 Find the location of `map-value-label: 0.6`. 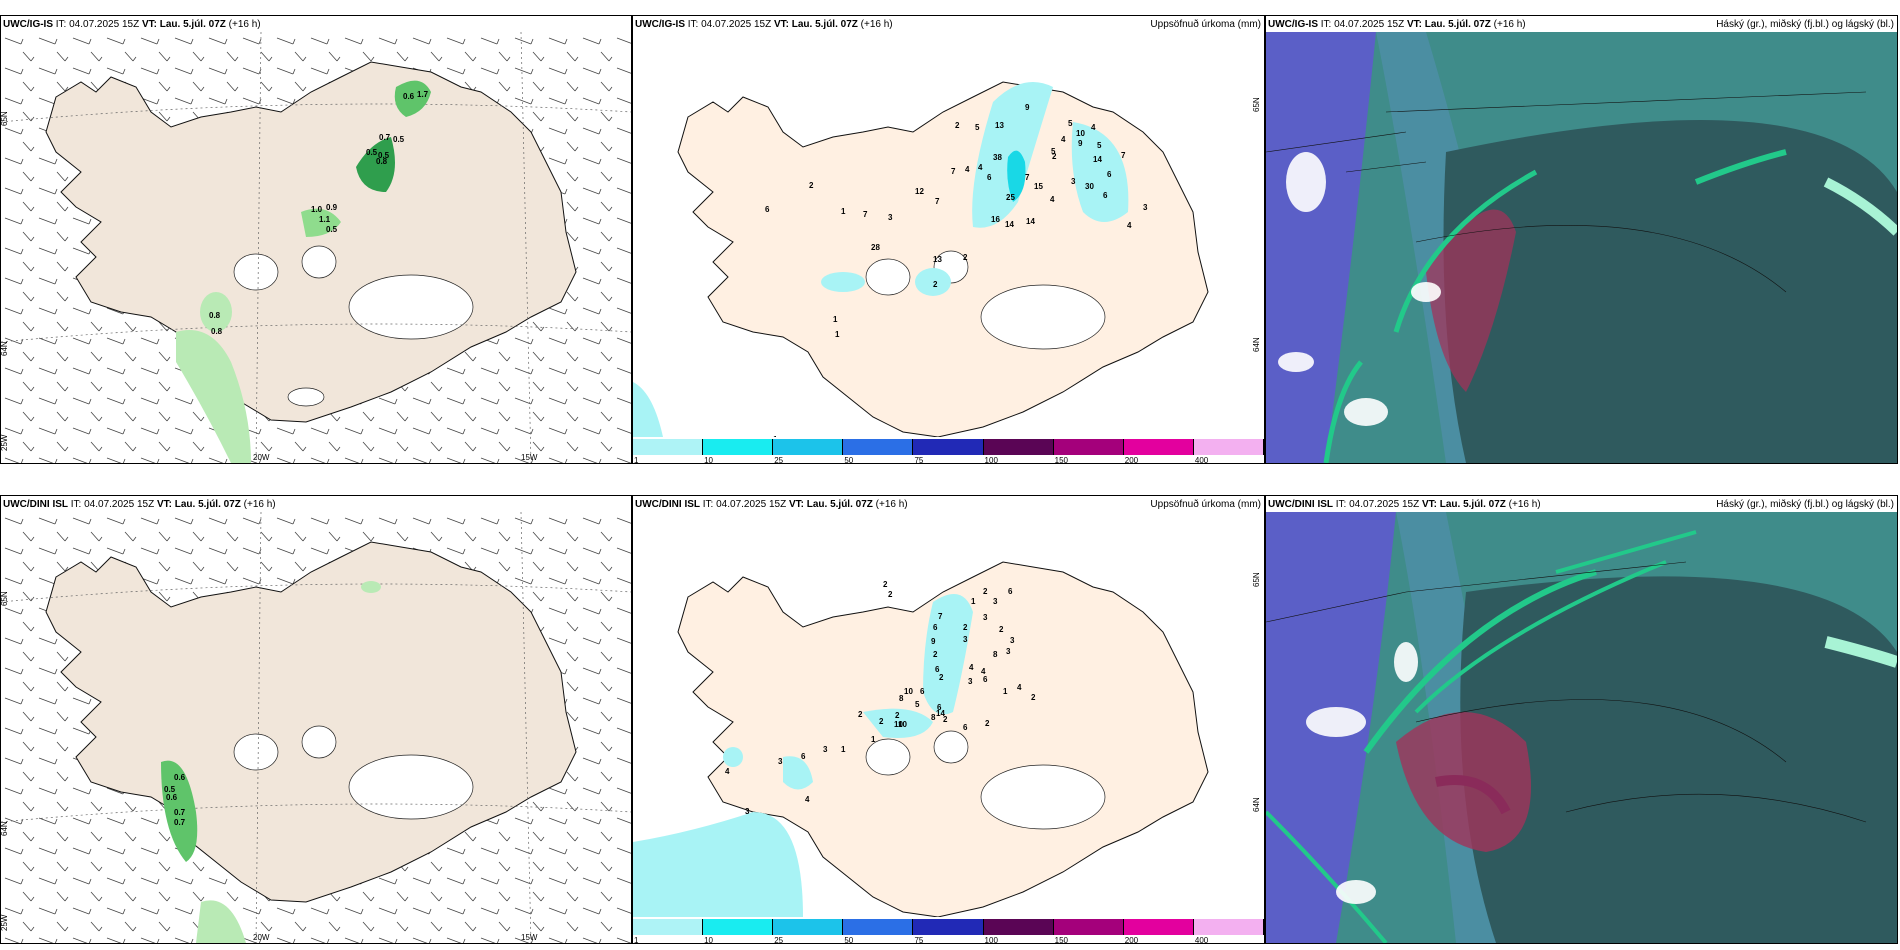

map-value-label: 0.6 is located at coordinates (172, 797).